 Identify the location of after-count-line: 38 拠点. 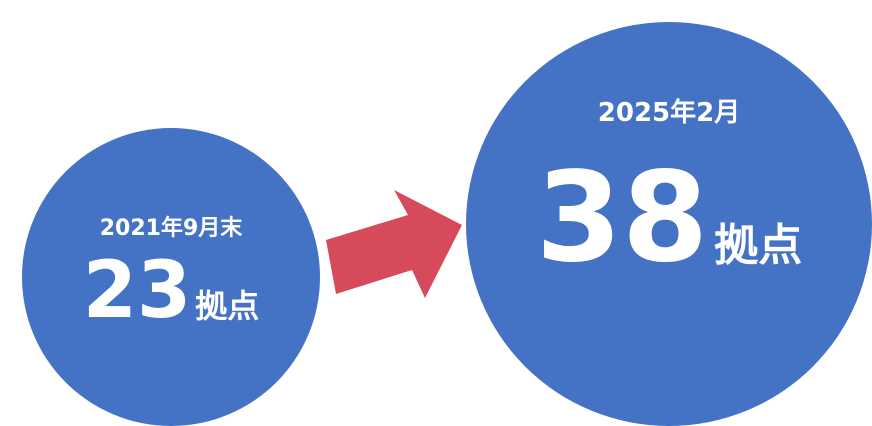
(669, 218).